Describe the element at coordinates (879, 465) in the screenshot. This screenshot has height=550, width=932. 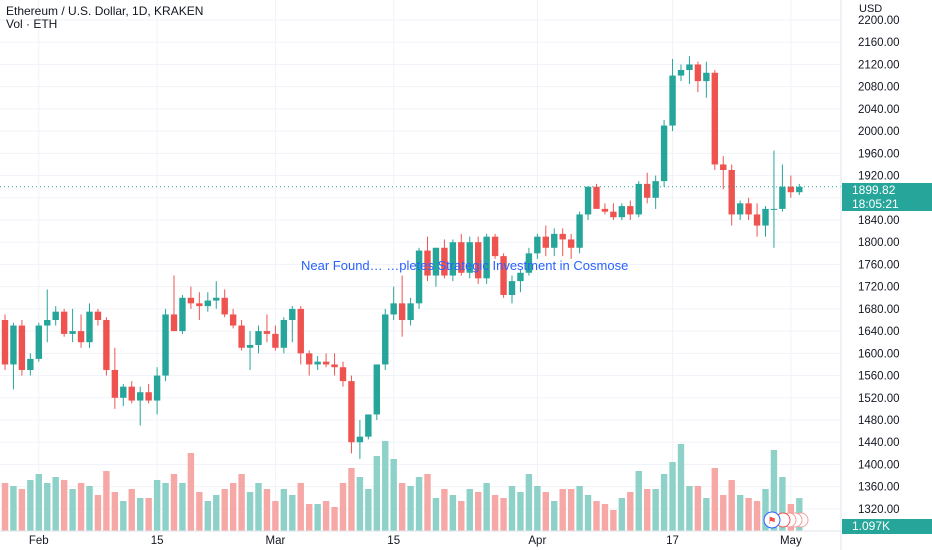
I see `price-tick-label: 1400.00` at that location.